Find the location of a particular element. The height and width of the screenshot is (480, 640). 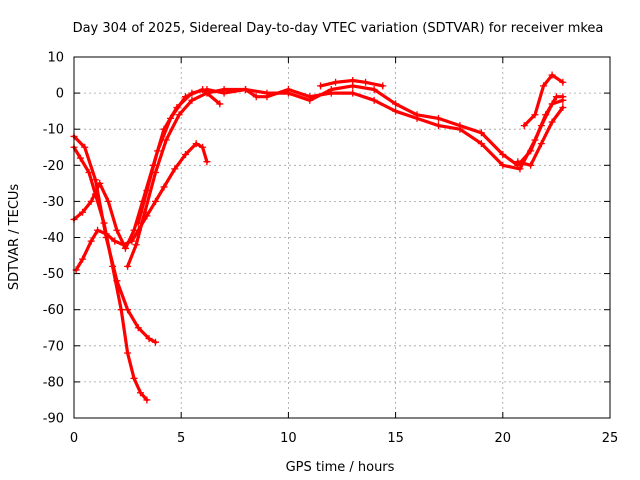

y-tick-label: -80 is located at coordinates (53, 382).